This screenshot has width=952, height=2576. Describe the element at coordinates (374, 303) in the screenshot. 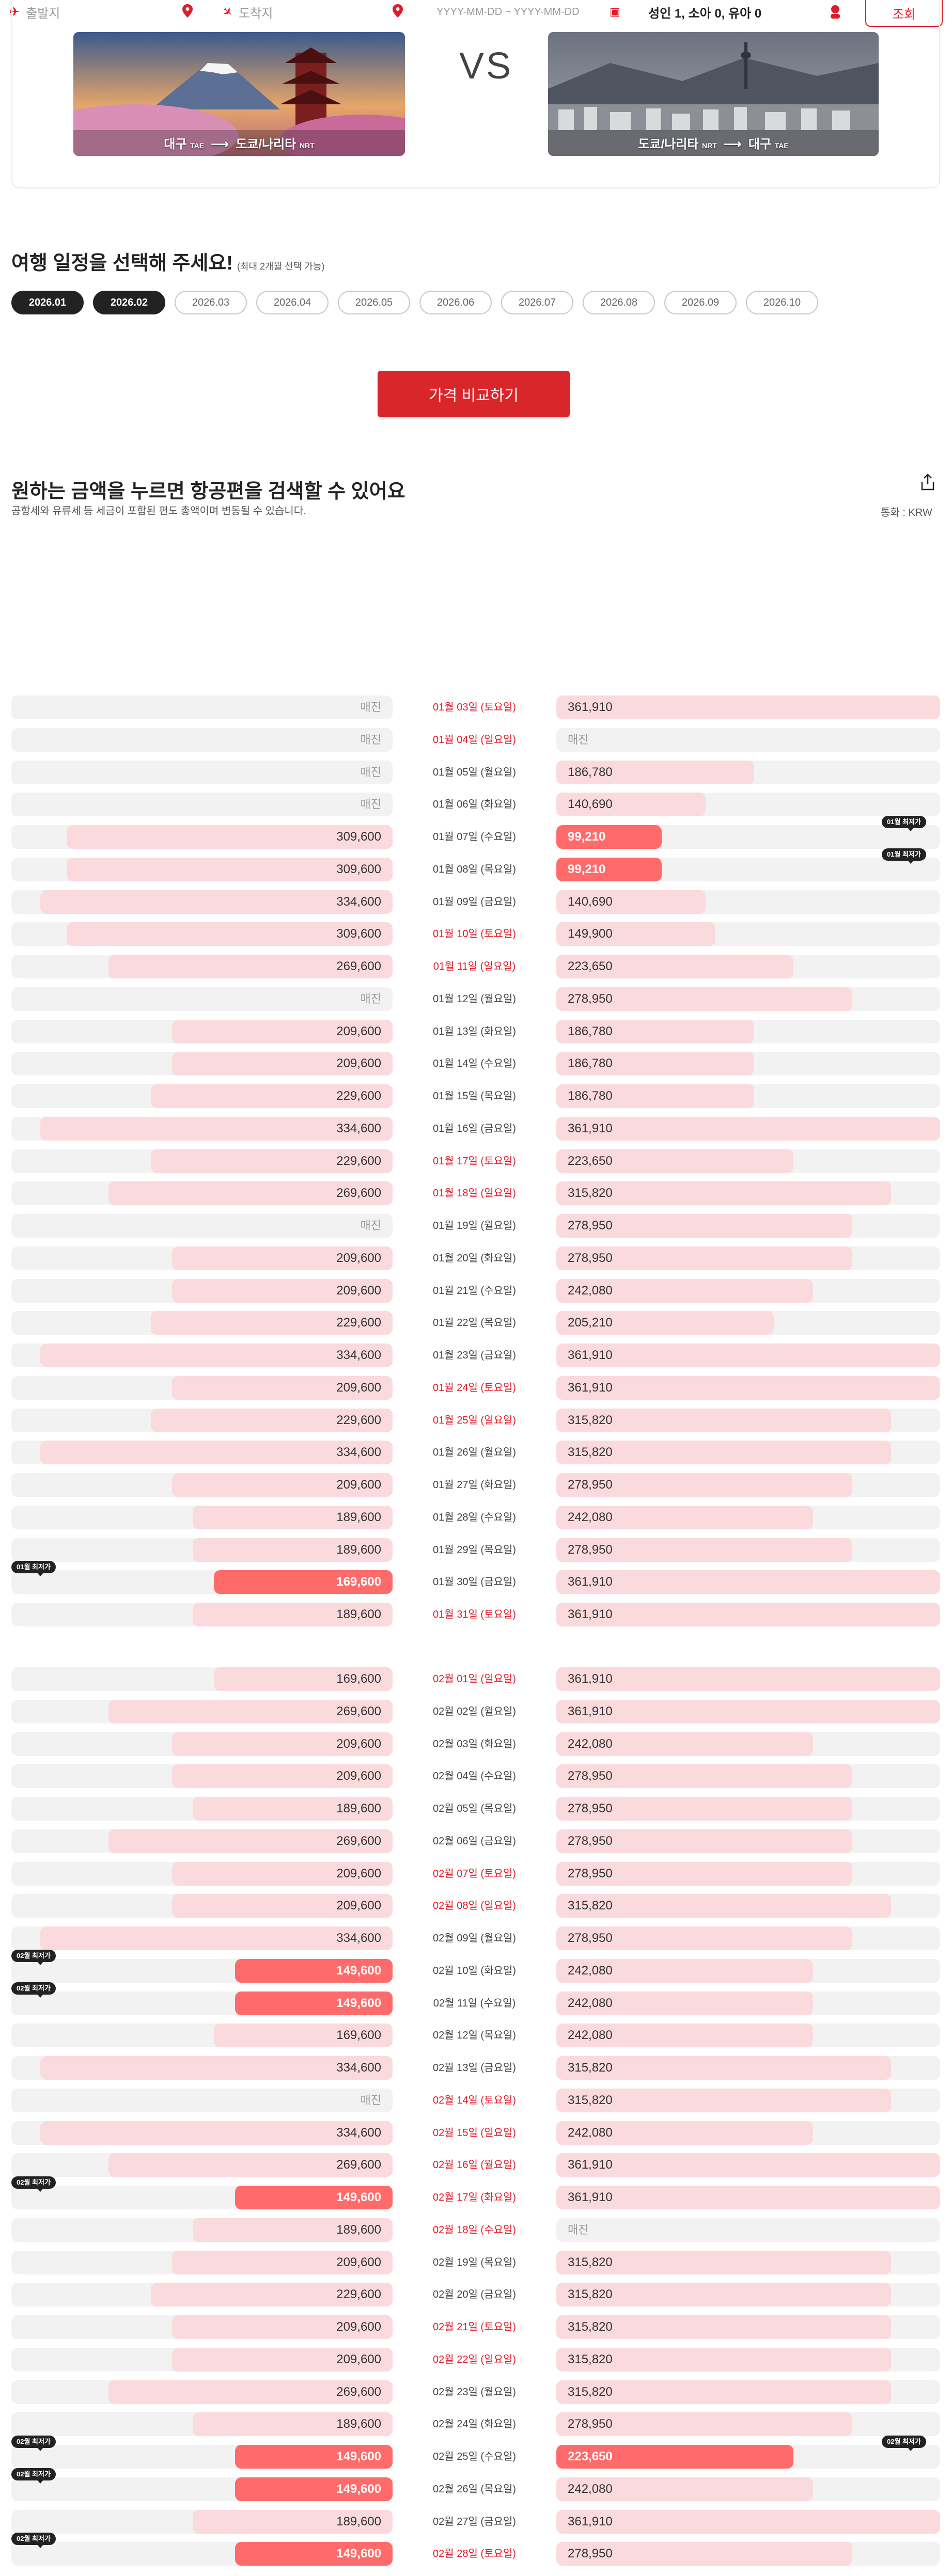

I see `month-chip: 2026.05` at that location.